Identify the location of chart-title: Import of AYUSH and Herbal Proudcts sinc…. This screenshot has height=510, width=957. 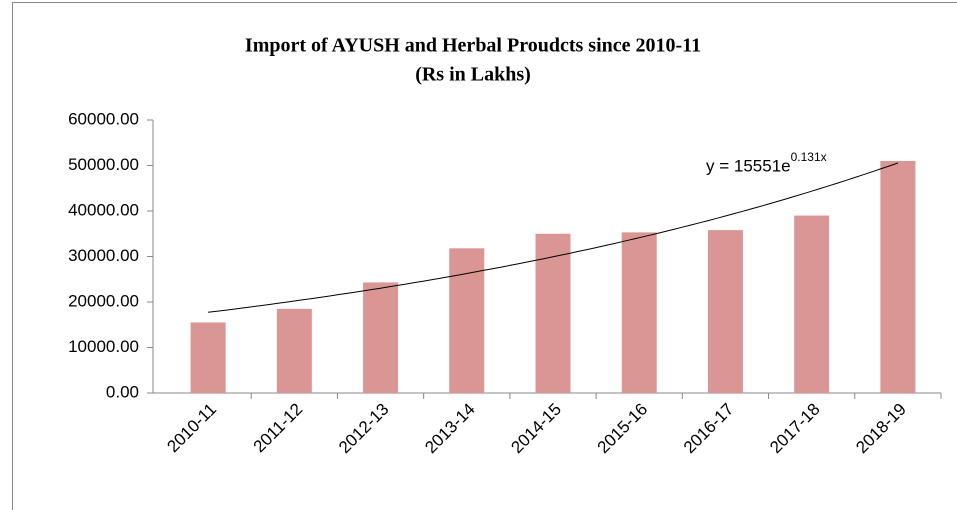
(473, 46).